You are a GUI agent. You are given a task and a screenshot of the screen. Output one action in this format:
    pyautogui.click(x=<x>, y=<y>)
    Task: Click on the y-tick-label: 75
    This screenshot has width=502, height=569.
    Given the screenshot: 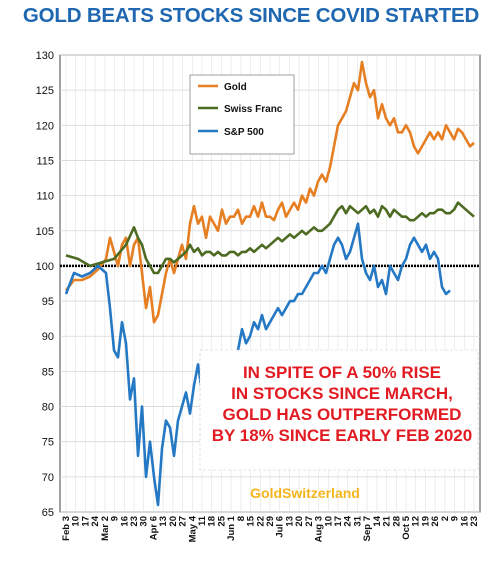 What is the action you would take?
    pyautogui.click(x=48, y=443)
    